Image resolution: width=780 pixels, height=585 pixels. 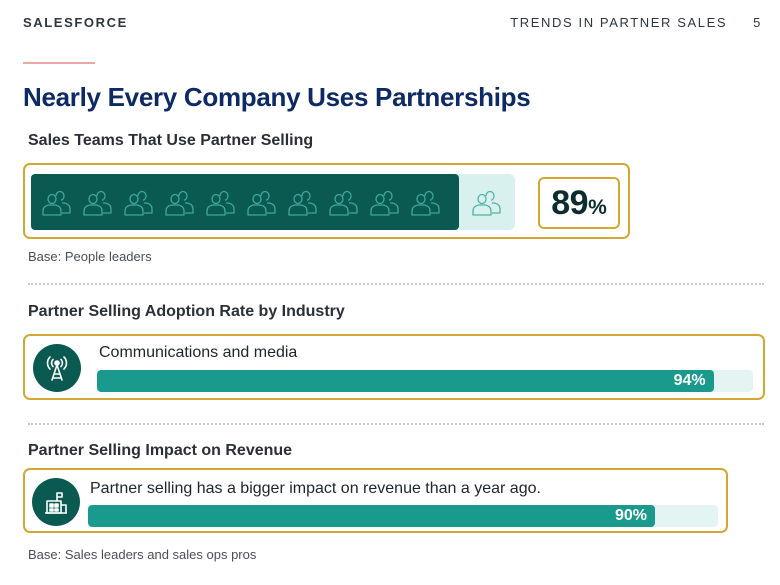 I want to click on people-bar-filled, so click(x=245, y=202).